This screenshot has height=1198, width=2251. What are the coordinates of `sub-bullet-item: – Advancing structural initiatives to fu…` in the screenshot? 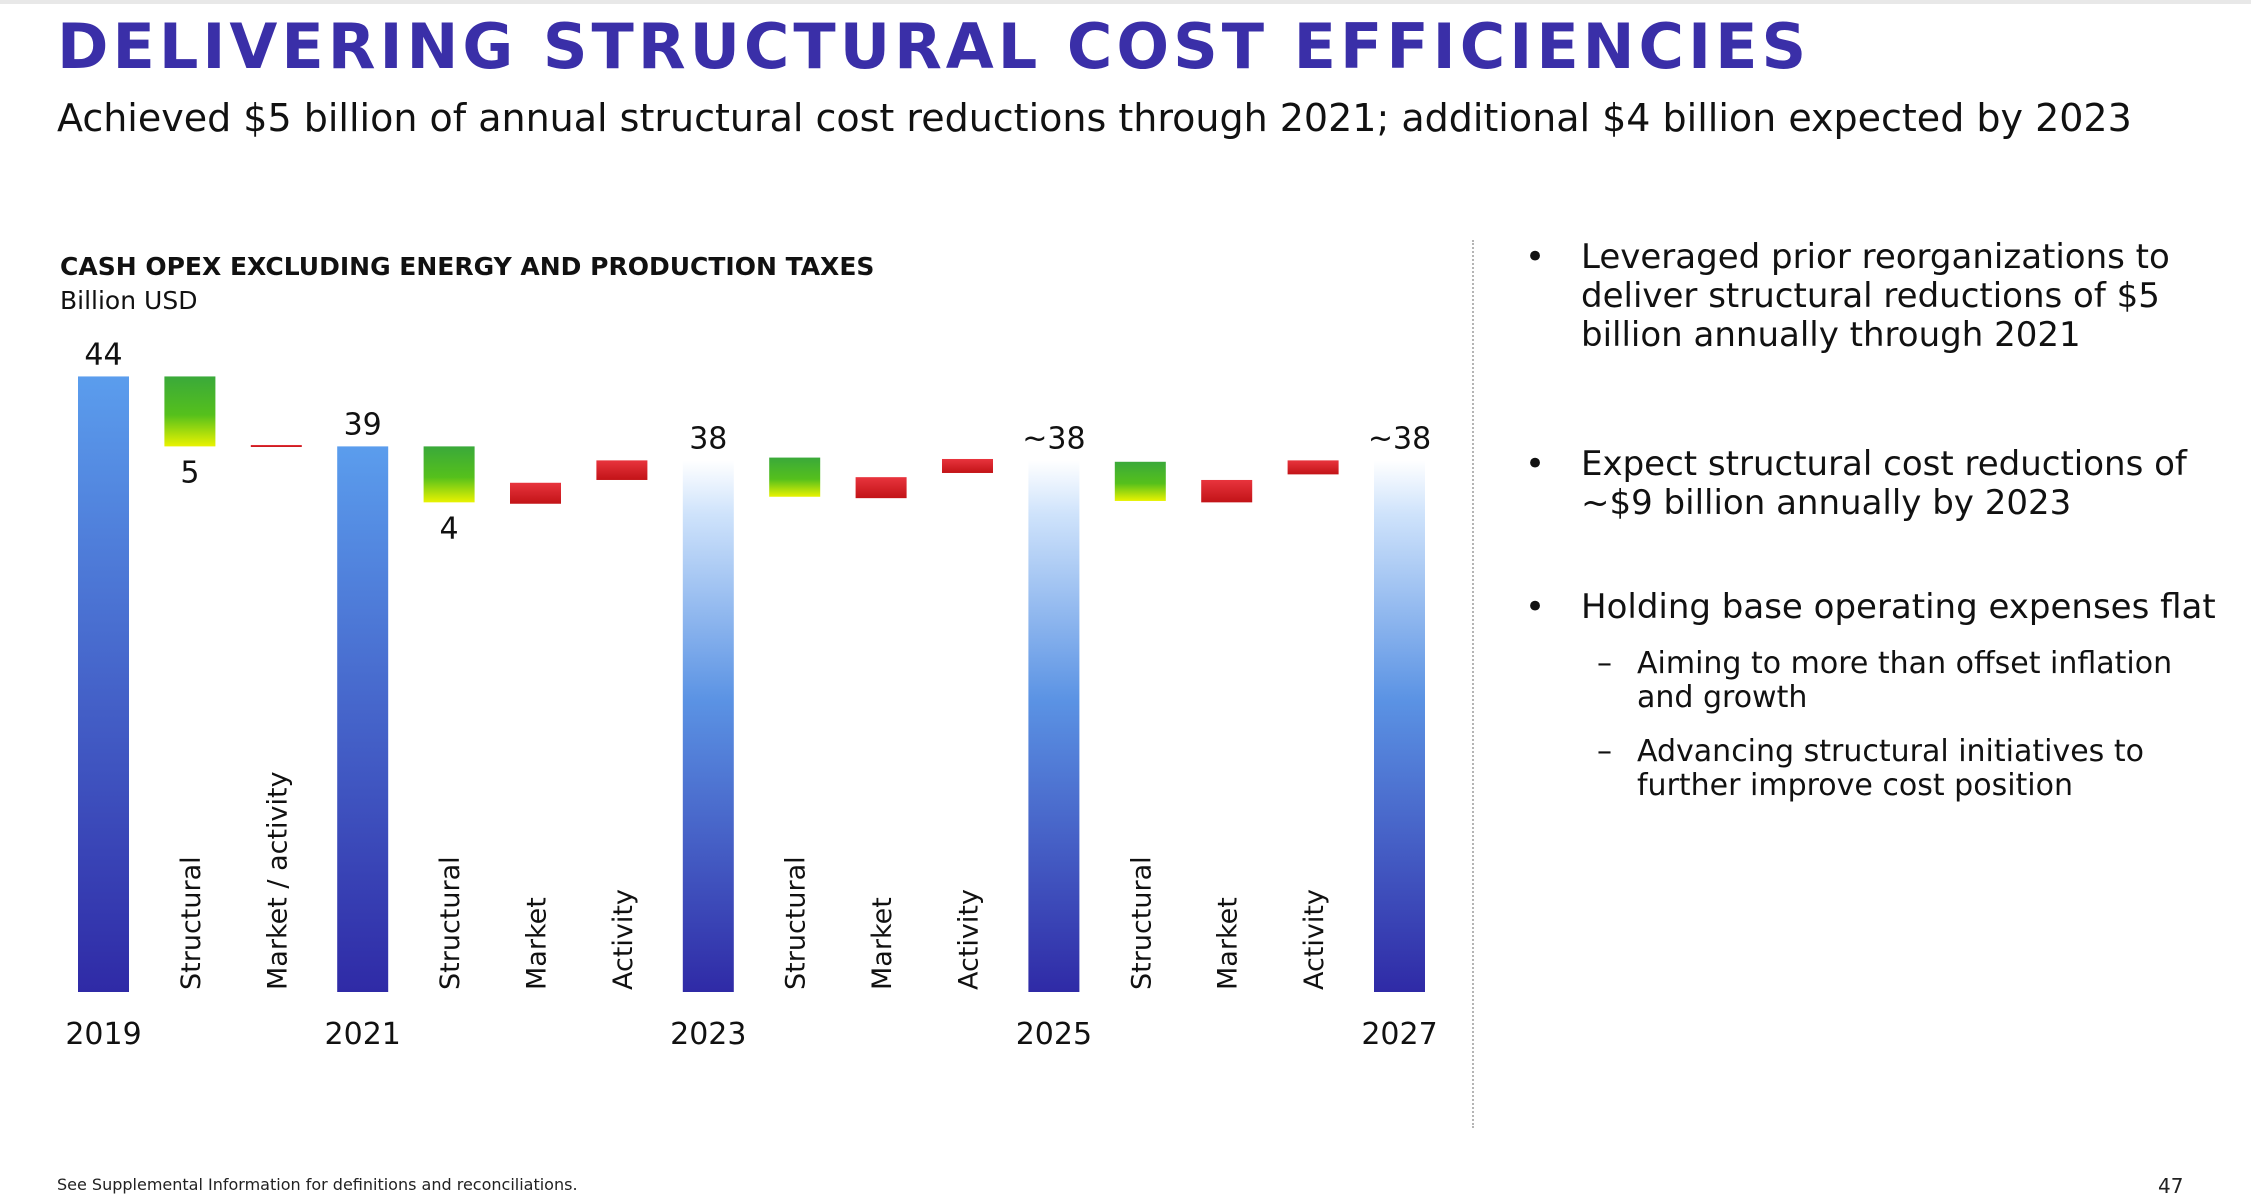 It's located at (1875, 769).